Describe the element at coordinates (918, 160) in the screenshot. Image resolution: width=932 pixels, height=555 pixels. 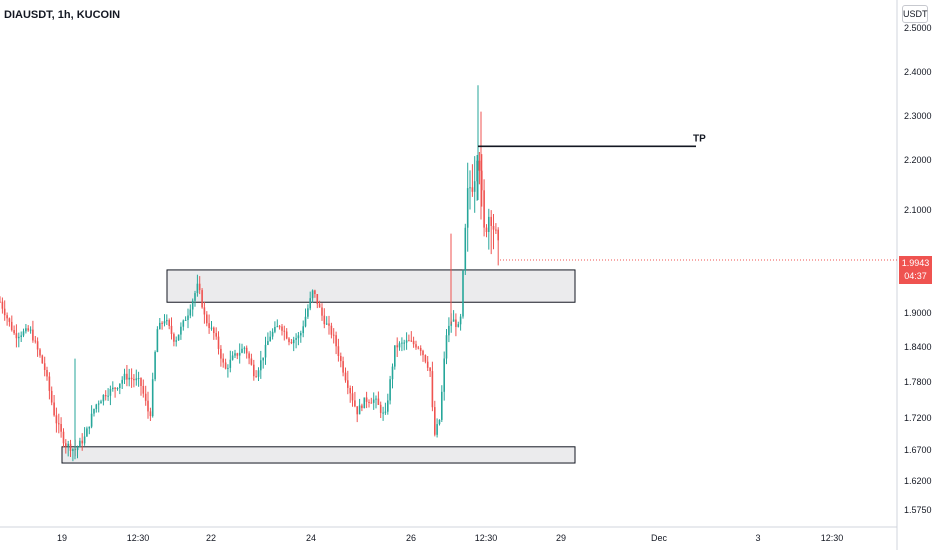
I see `price-axis-label: 2.2000` at that location.